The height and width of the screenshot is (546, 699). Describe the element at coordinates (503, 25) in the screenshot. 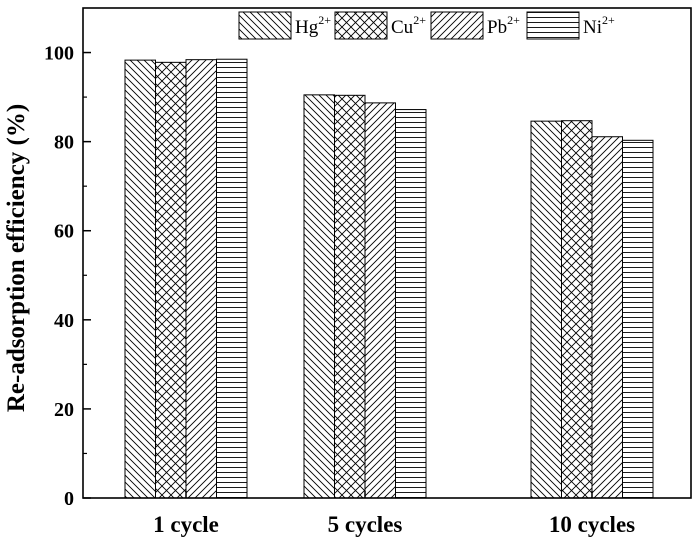

I see `legend-label-pb: Pb2+` at that location.